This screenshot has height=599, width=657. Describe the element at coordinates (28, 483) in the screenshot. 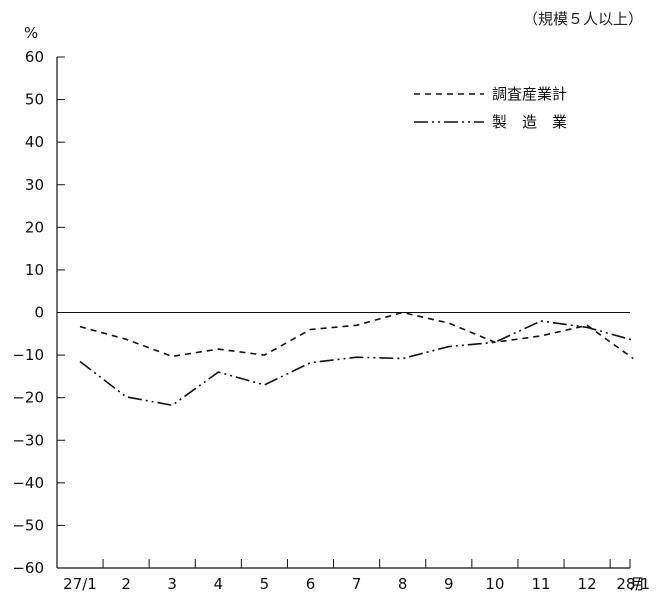

I see `y-tick-label: −40` at that location.